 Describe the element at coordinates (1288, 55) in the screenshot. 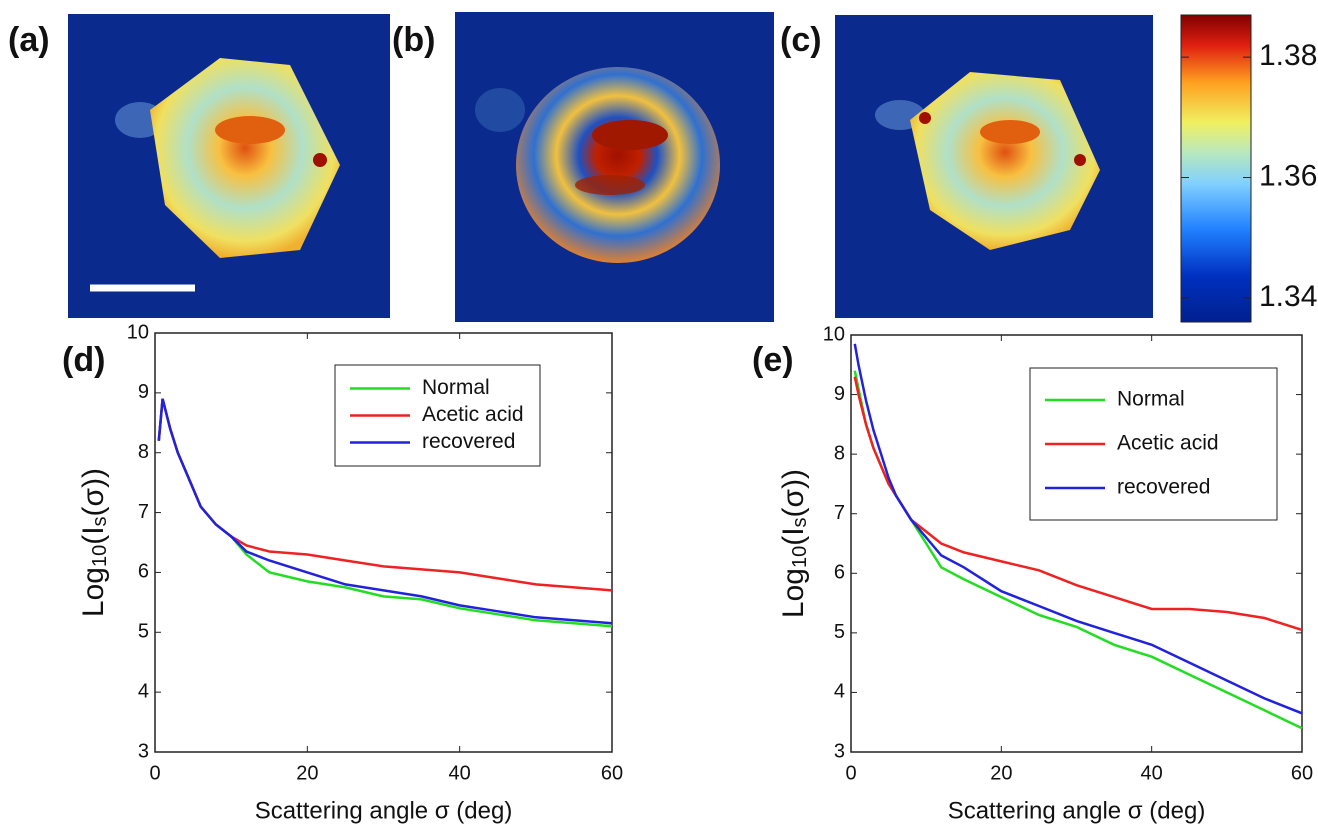

I see `colorbar-tick-label: 1.38` at that location.